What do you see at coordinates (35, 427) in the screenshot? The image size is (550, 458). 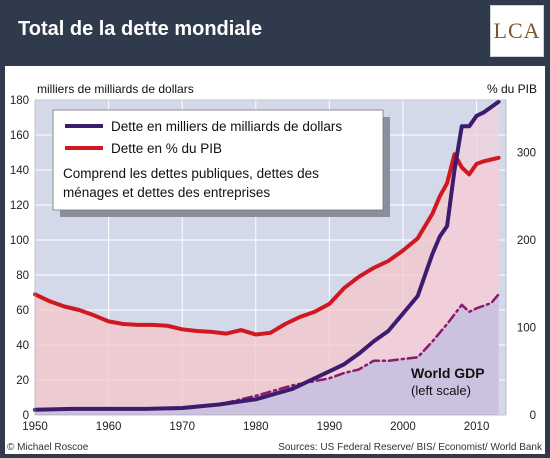 I see `x-tick: 1950` at bounding box center [35, 427].